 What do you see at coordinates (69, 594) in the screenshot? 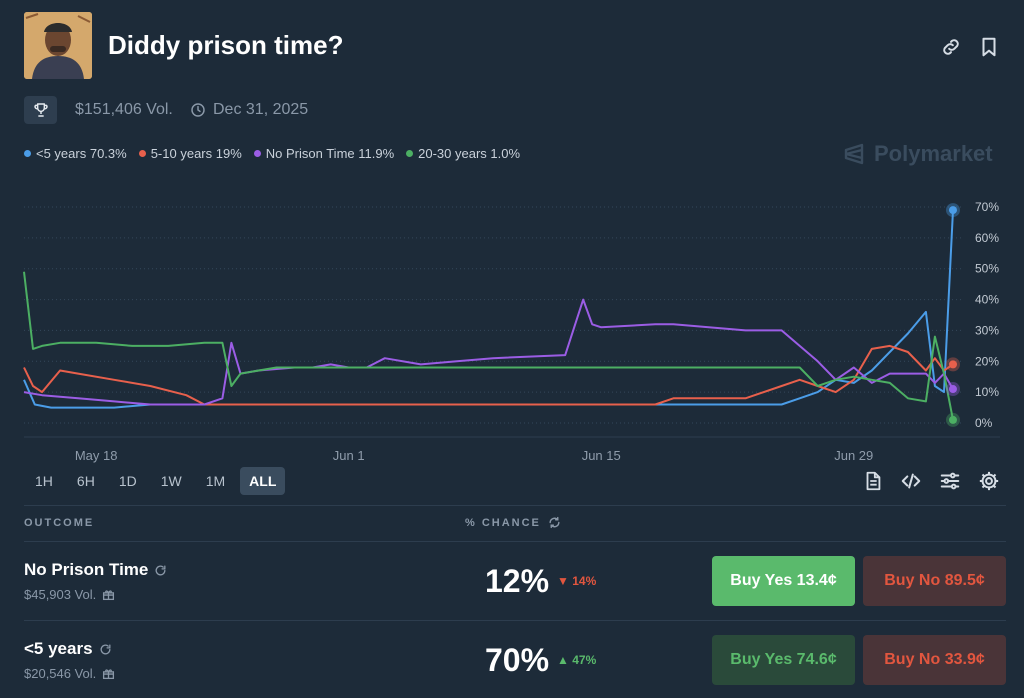
I see `outcome-volume: $45,903 Vol.` at bounding box center [69, 594].